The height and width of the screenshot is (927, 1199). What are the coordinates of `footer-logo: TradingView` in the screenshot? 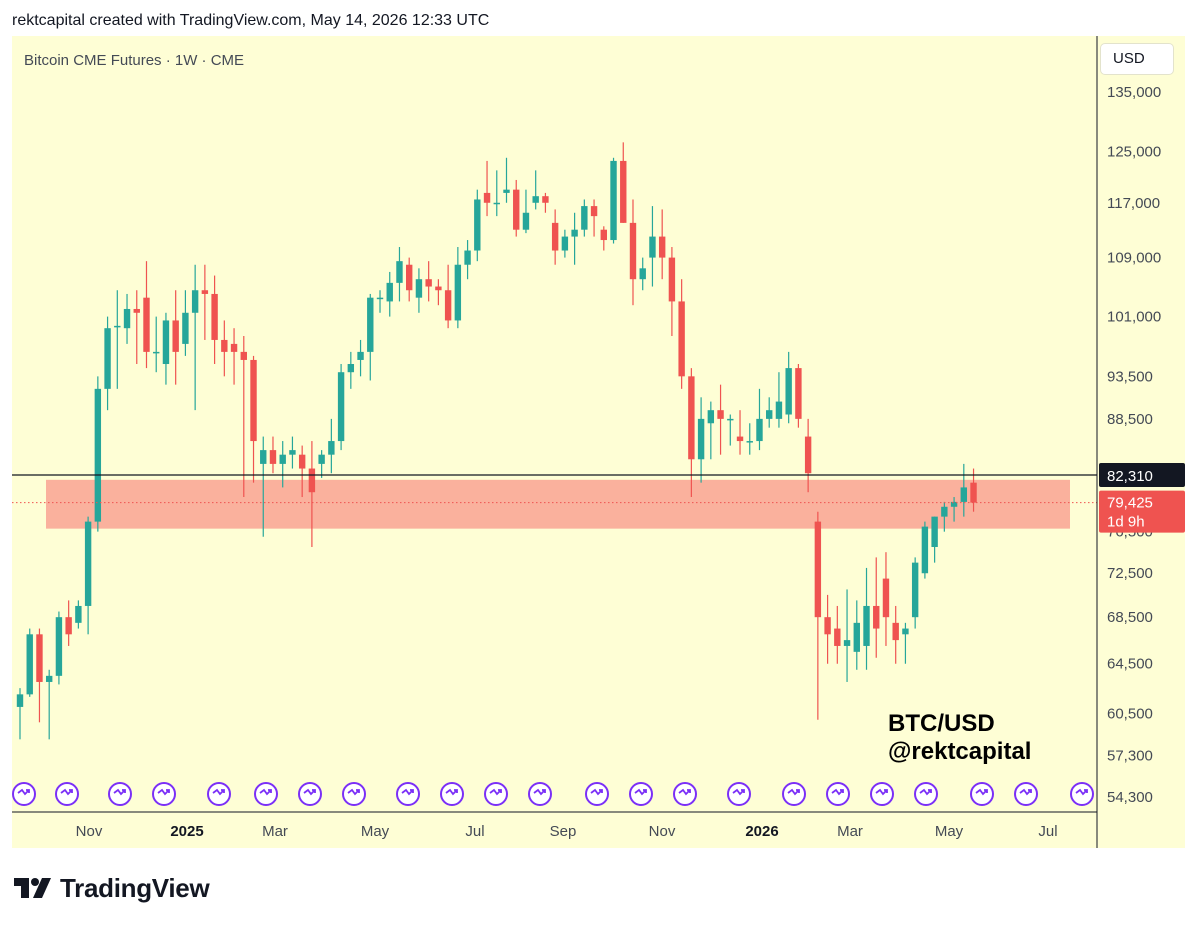 It's located at (112, 888).